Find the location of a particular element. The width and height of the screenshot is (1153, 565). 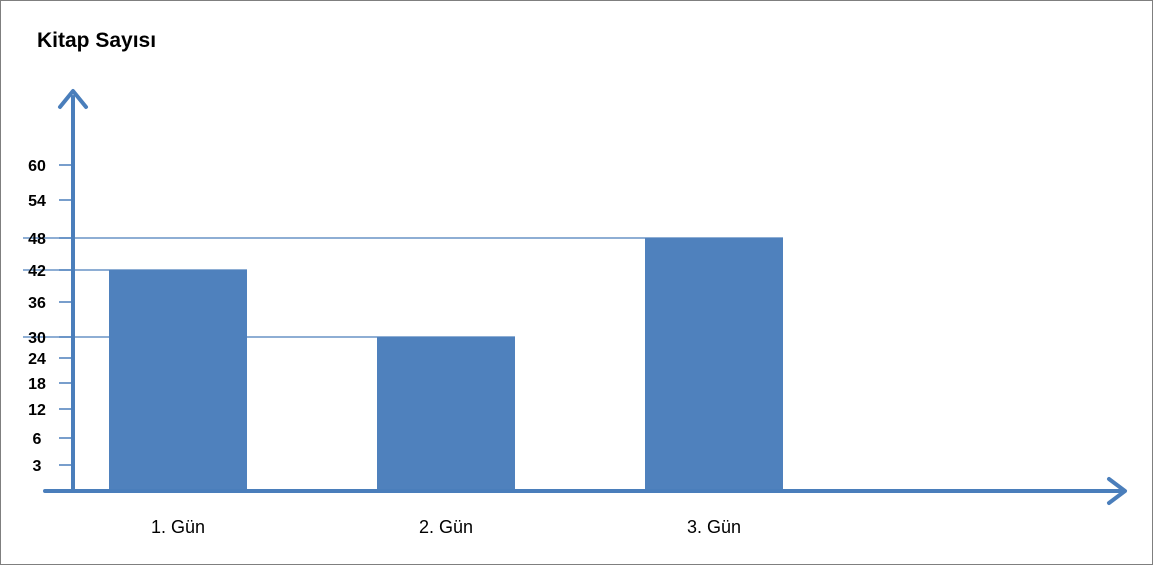

x-category-label-1: 1. Gün is located at coordinates (178, 527).